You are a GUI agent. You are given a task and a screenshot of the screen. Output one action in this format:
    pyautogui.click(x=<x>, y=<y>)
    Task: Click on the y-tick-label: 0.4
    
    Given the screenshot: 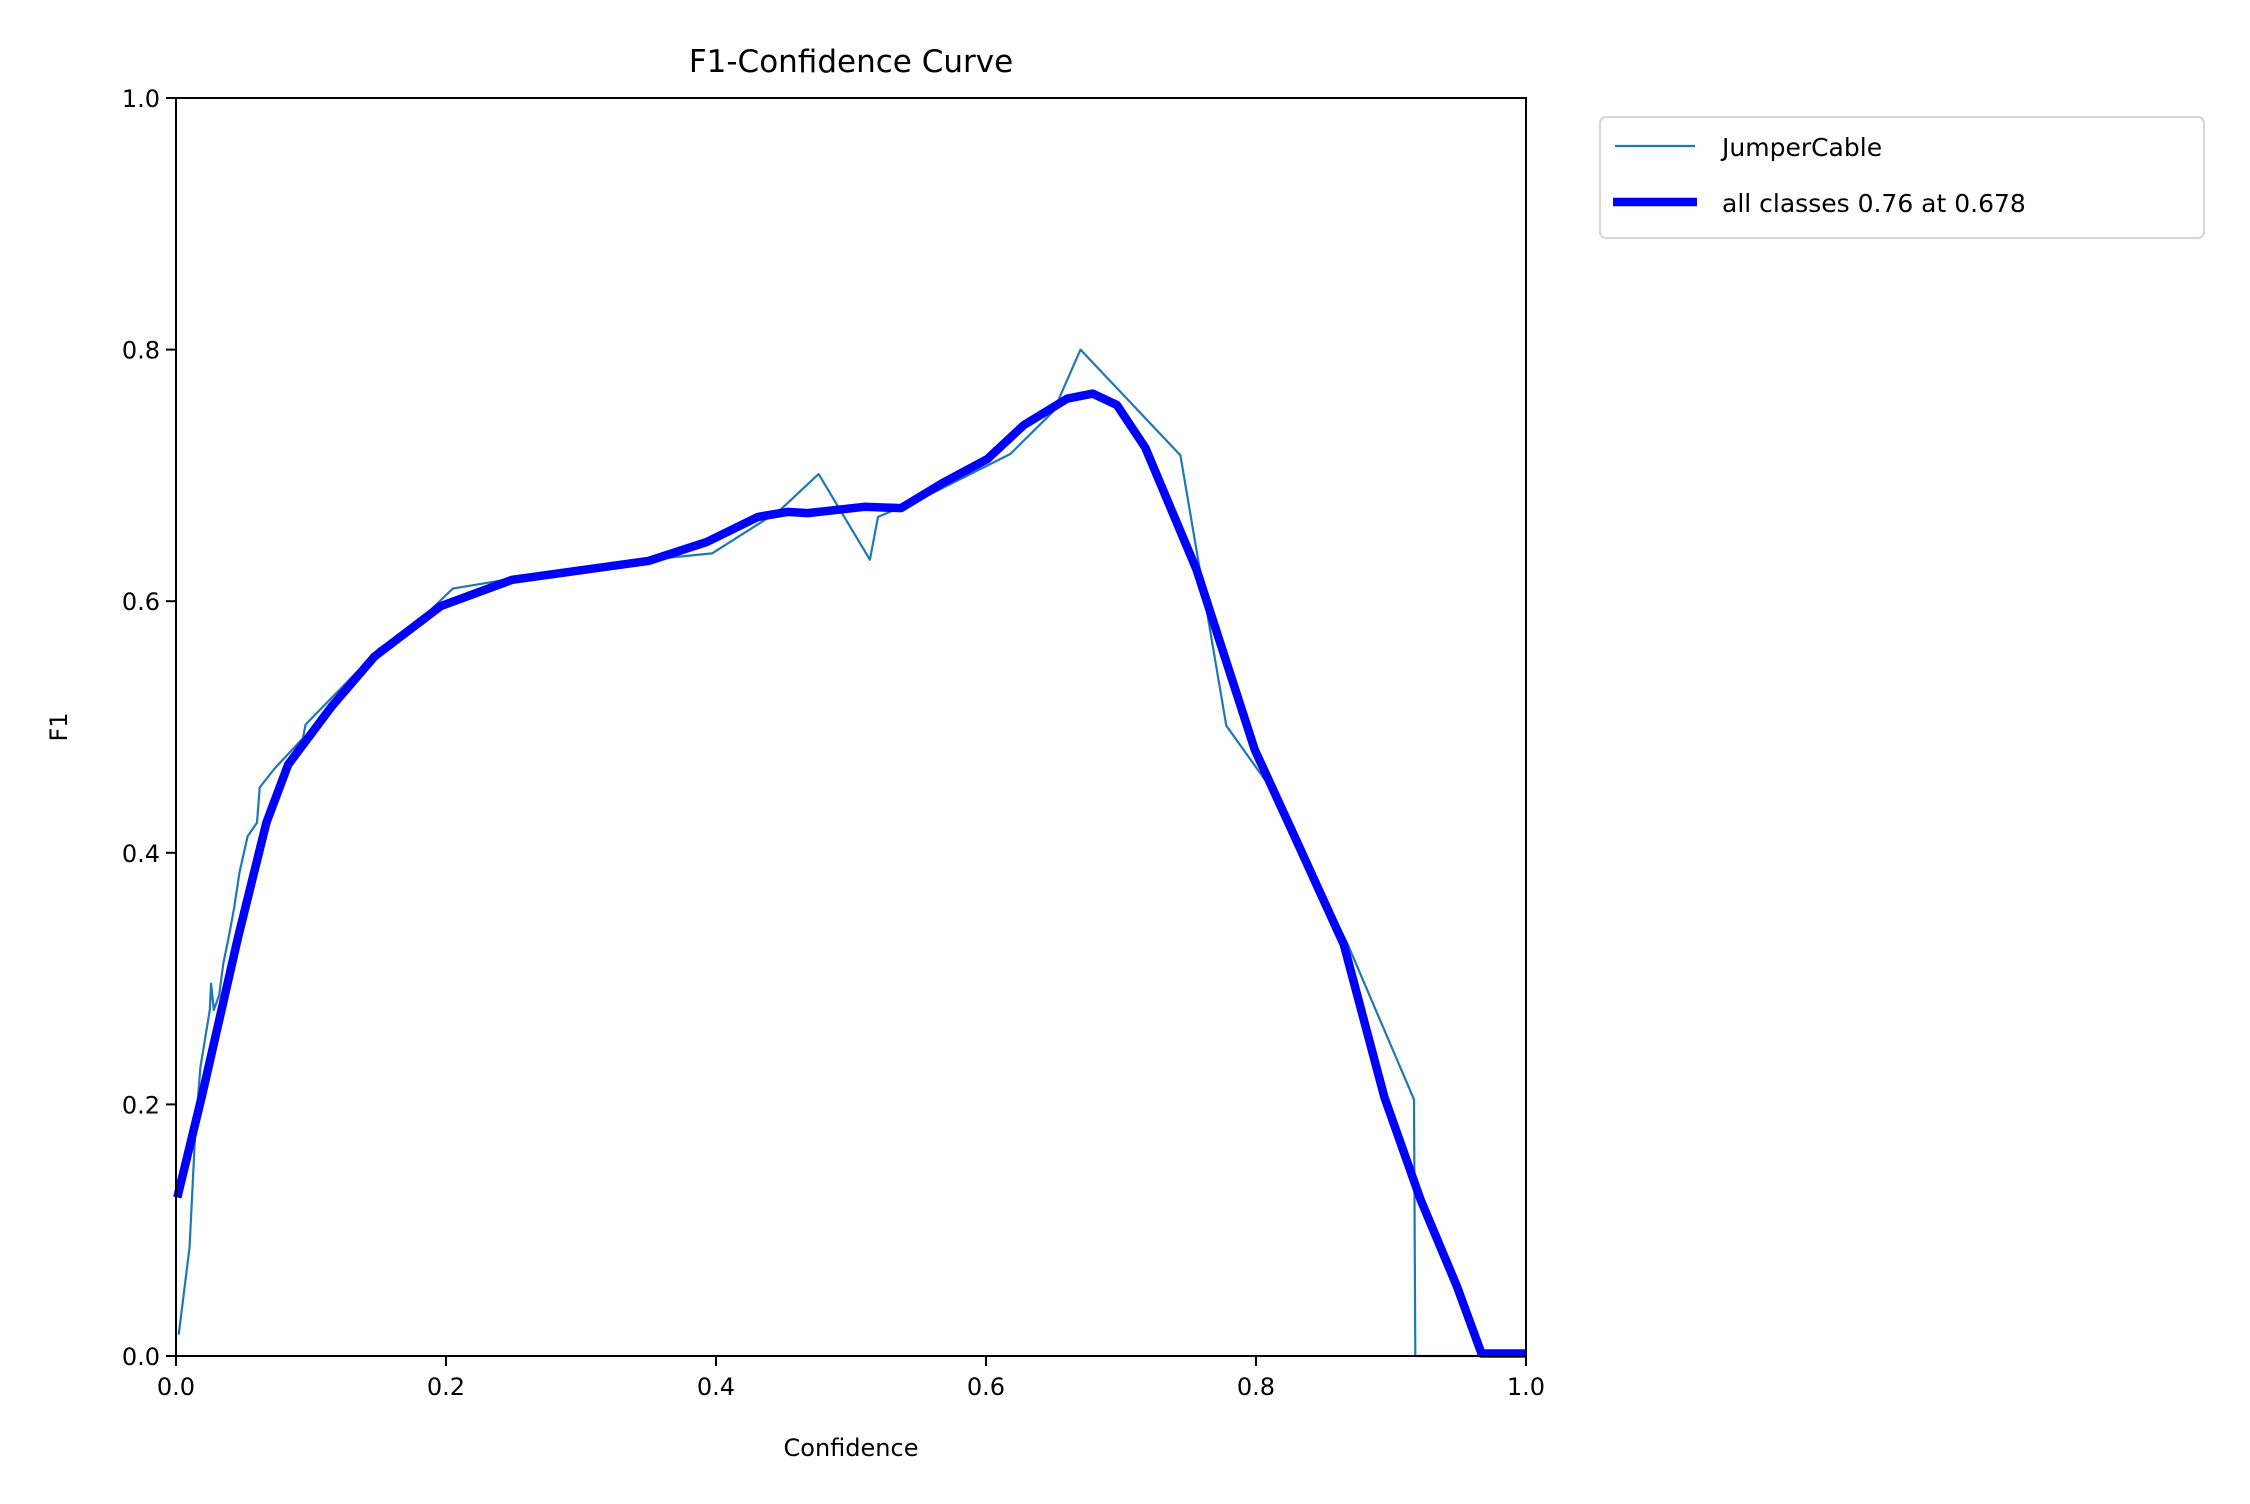 What is the action you would take?
    pyautogui.click(x=141, y=854)
    